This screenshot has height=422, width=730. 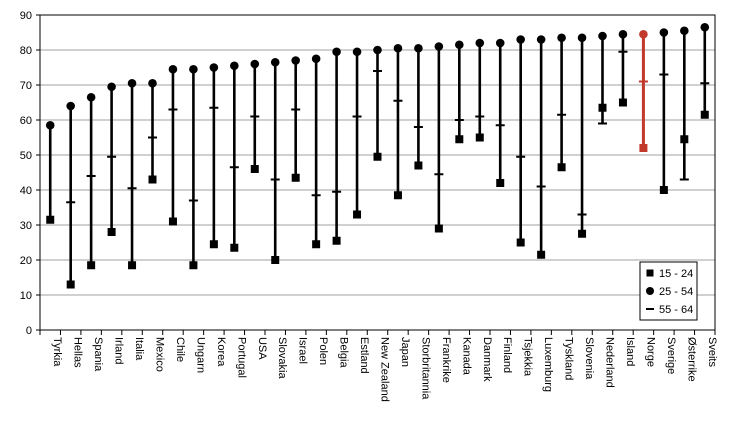 I want to click on x-tick-label: Slovenia, so click(x=589, y=358).